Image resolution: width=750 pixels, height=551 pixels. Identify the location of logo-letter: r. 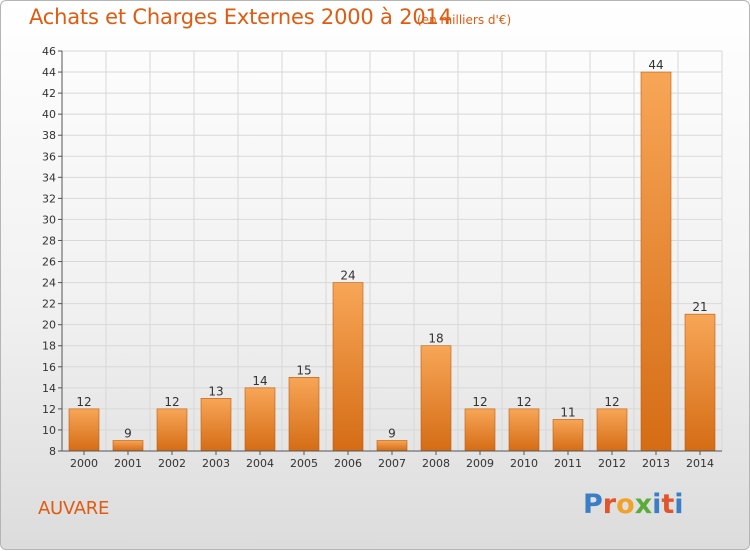
(609, 504).